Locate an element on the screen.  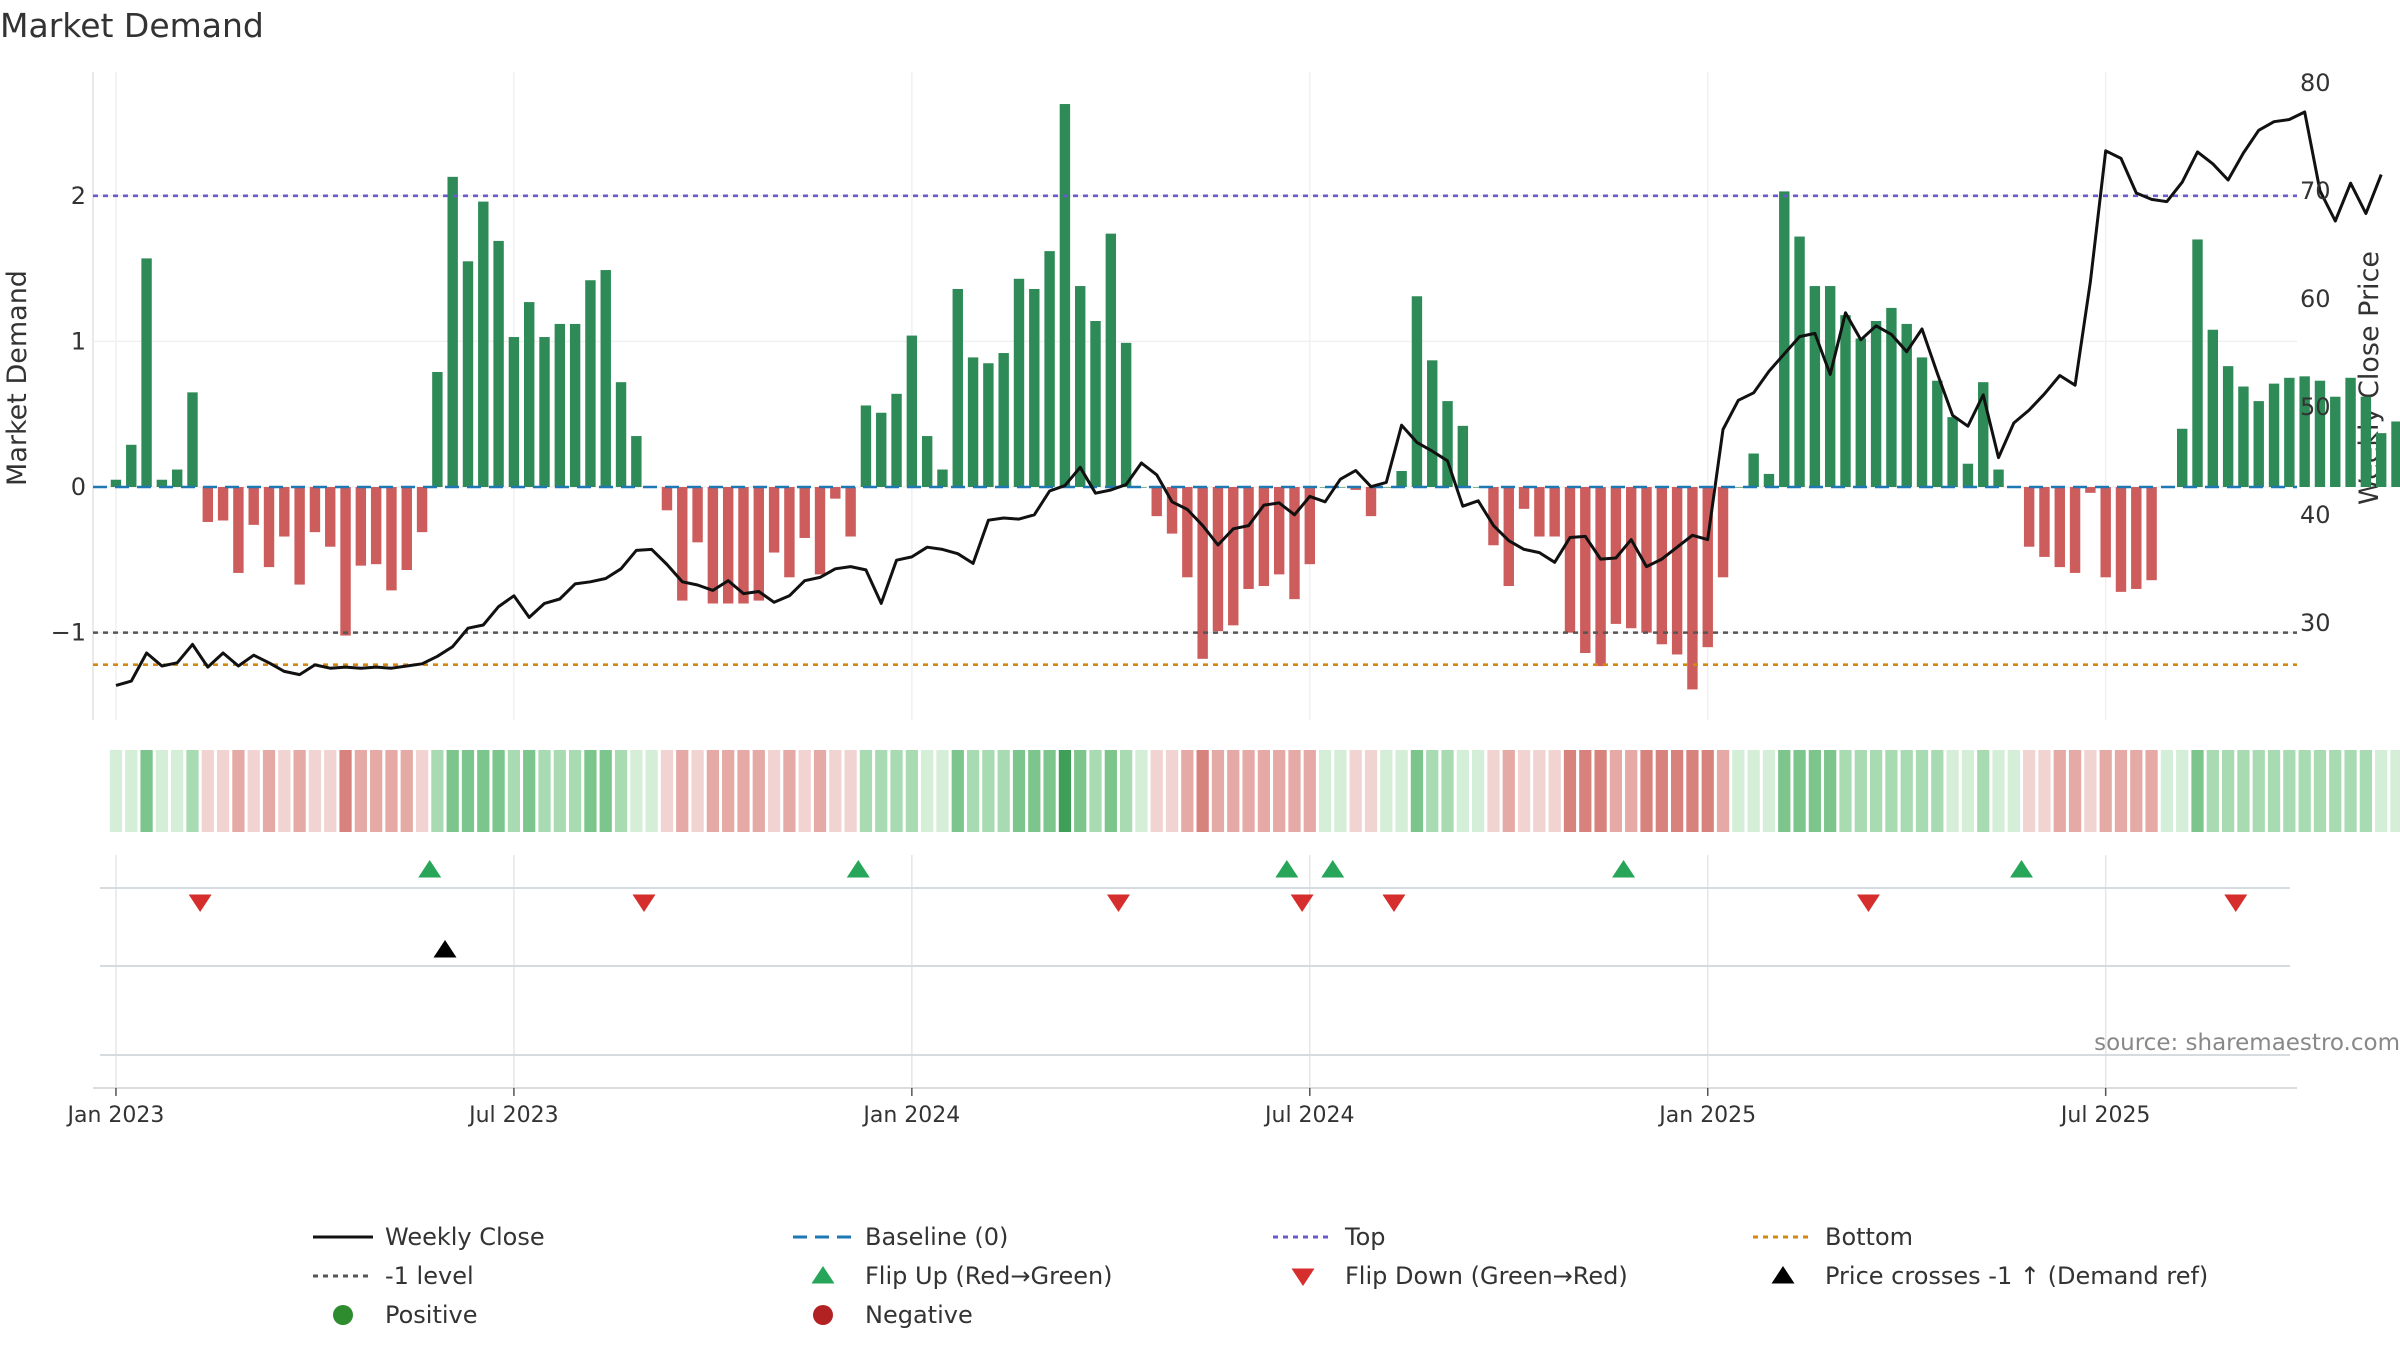
legend-label: Price crosses -1 ↑ (Demand ref) is located at coordinates (2016, 1276).